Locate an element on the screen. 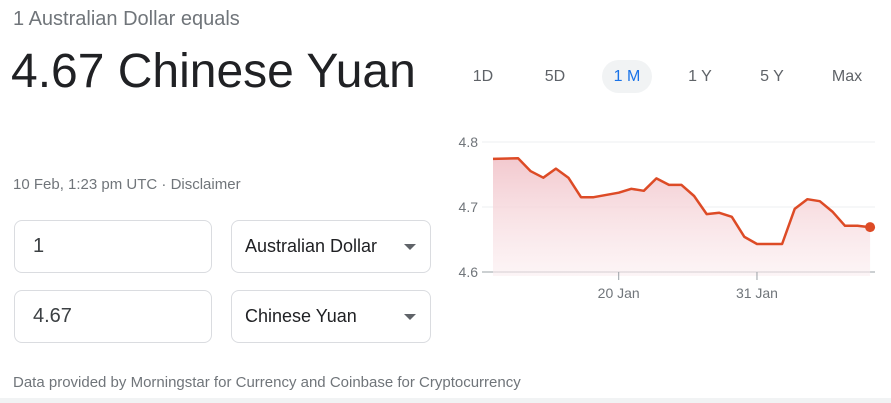  chart-series-line is located at coordinates (681, 201).